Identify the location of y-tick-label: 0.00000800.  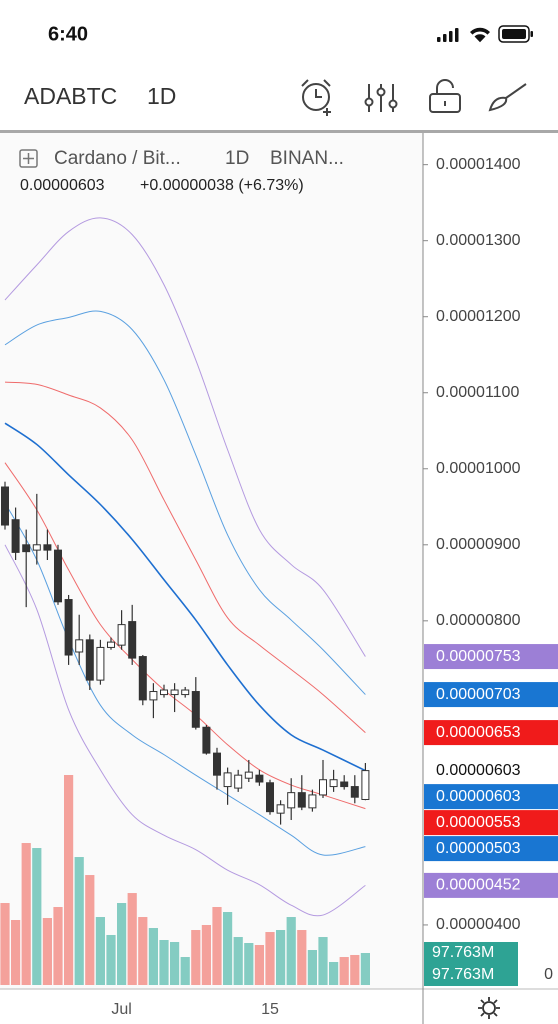
(478, 620).